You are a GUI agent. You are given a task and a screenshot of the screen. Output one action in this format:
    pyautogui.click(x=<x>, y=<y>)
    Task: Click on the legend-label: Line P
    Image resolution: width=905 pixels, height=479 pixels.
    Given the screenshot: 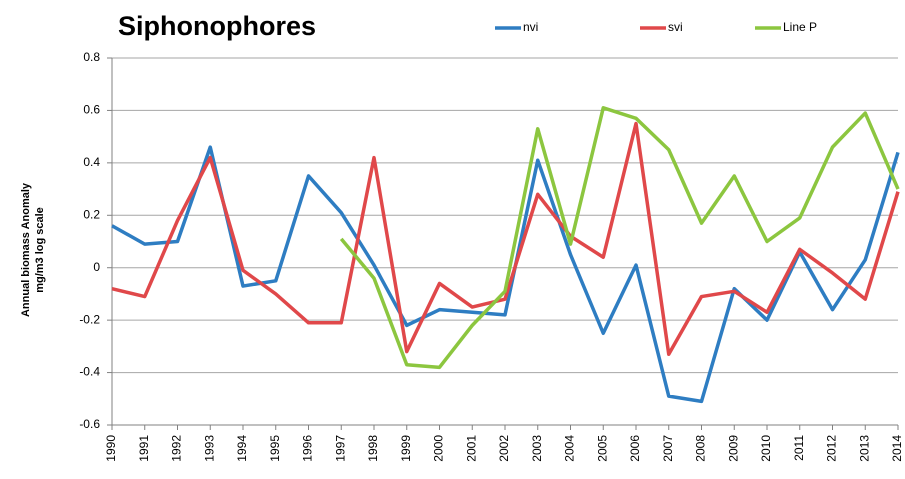 What is the action you would take?
    pyautogui.click(x=800, y=27)
    